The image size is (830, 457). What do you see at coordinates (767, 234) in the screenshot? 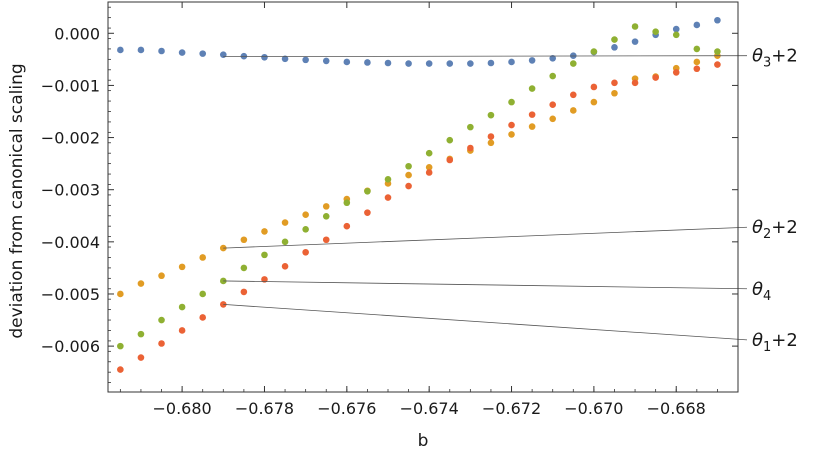
I see `series-label-subscript: 2` at bounding box center [767, 234].